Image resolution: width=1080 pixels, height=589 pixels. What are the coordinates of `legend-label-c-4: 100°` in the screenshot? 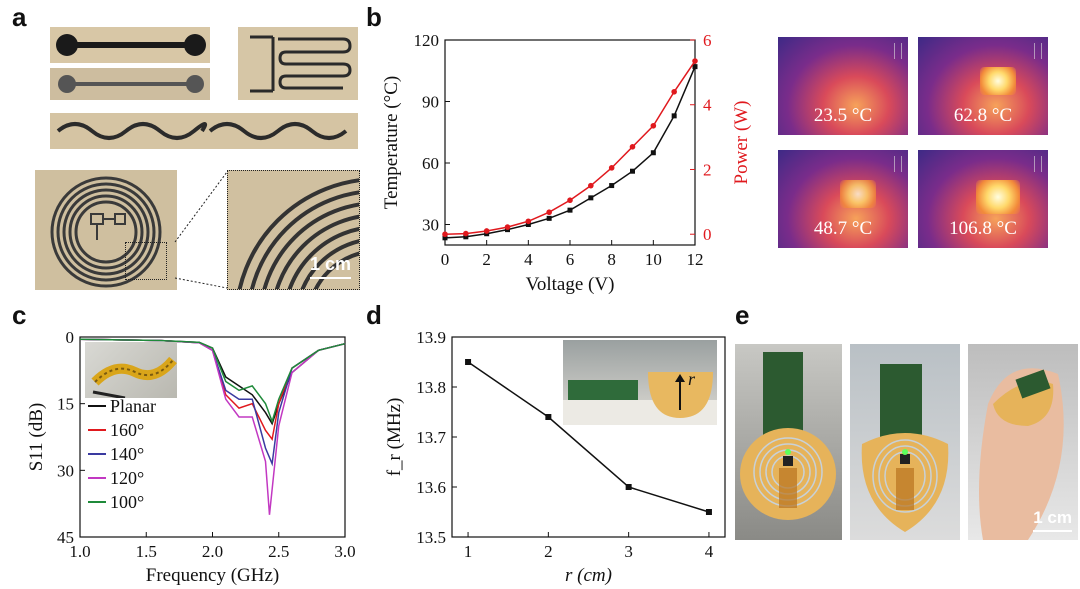 It's located at (127, 502).